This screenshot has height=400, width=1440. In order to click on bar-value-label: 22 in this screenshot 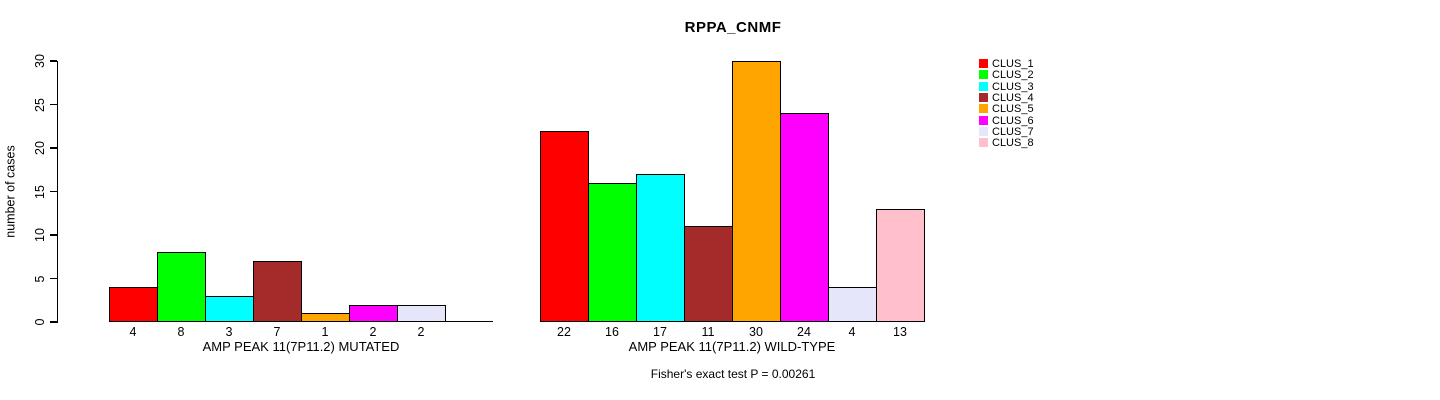, I will do `click(564, 332)`.